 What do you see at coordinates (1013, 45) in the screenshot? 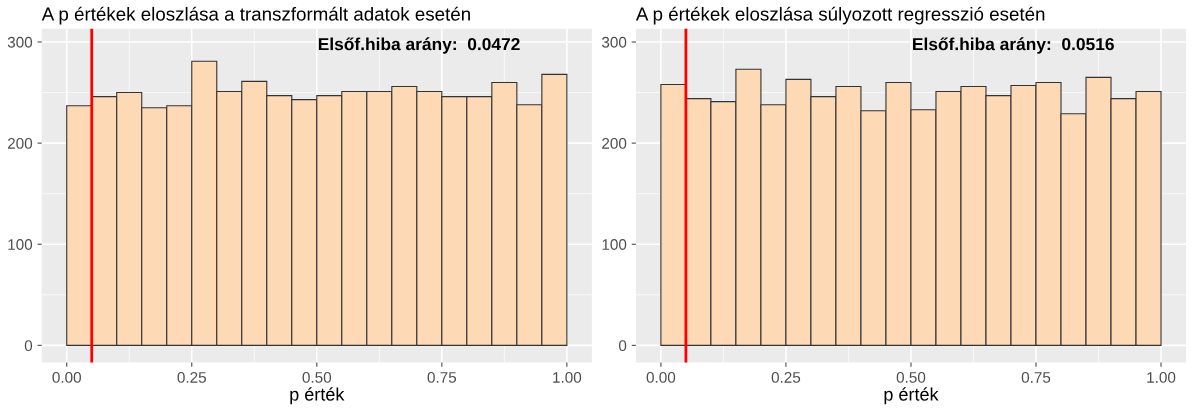
I see `annotation: Elsőf.hiba arány: 0.0516` at bounding box center [1013, 45].